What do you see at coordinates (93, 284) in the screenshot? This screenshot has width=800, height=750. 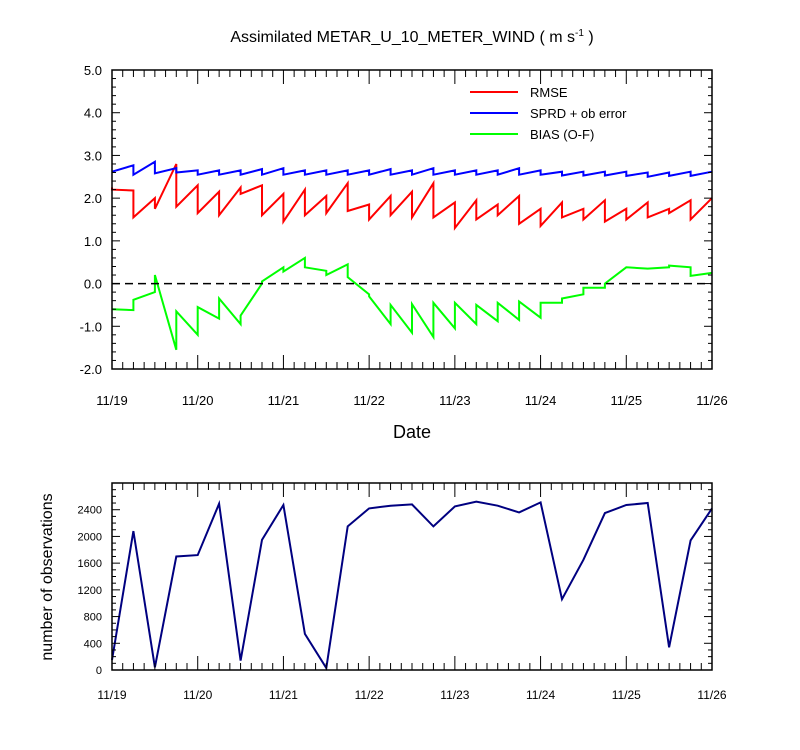 I see `y-tick-label: 0.0` at bounding box center [93, 284].